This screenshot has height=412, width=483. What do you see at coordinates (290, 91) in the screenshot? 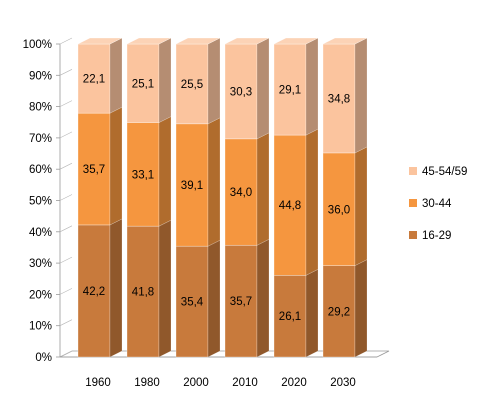
I see `data-label: 29,1` at bounding box center [290, 91].